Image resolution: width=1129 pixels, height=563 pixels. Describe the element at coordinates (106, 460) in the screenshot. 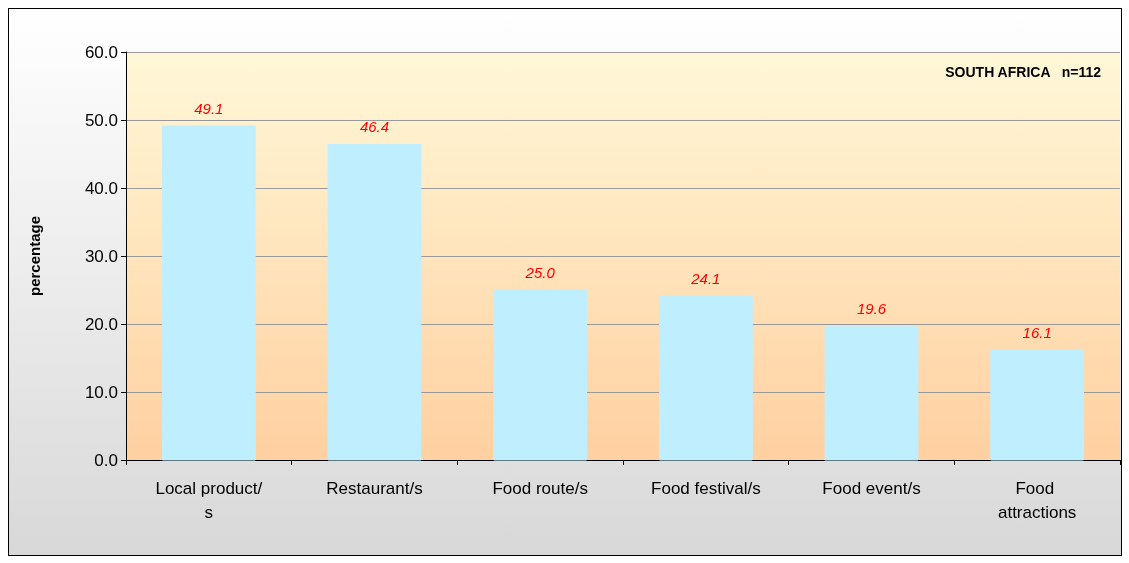

I see `y-tick-label: 0.0` at that location.